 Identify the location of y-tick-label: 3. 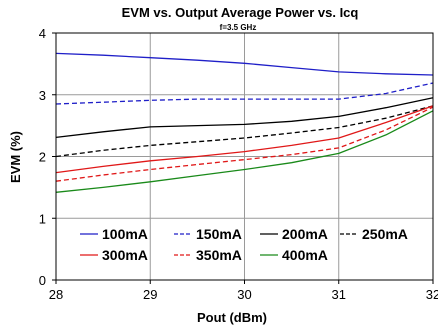
(42, 95).